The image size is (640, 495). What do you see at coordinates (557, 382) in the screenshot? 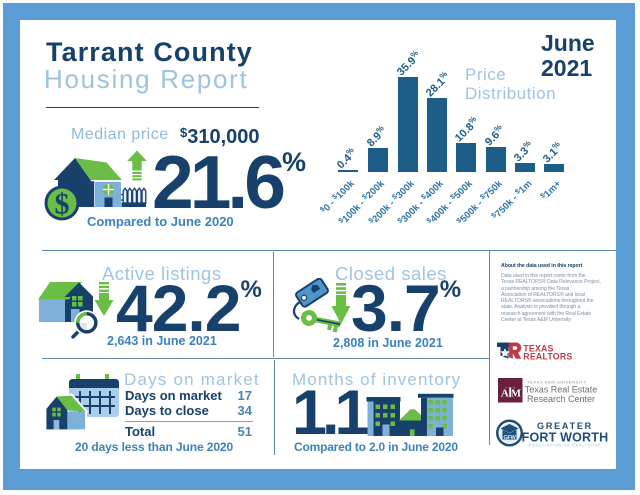
I see `svg-text: TEXAS A&M UNIVERSITY` at bounding box center [557, 382].